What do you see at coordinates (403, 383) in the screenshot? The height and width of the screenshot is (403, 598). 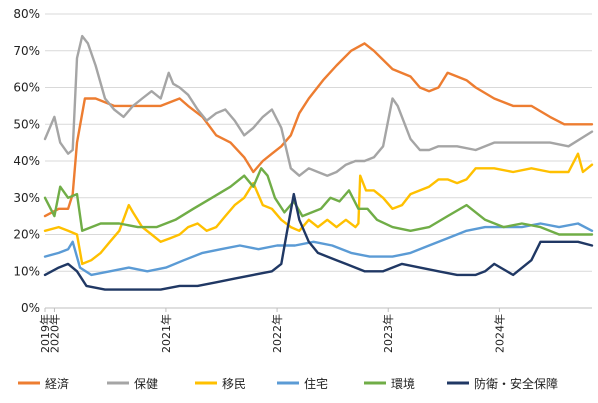 I see `legend-label: 環境` at bounding box center [403, 383].